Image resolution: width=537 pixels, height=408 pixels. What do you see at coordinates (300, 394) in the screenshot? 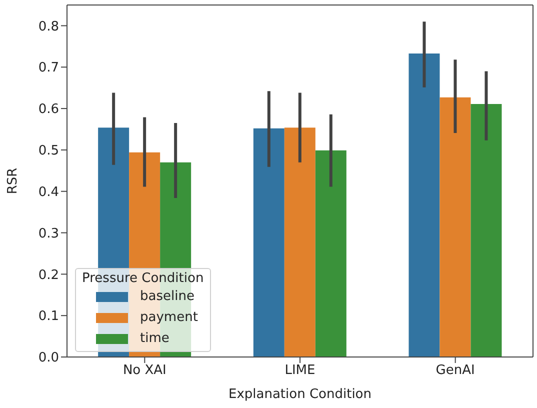
I see `x-axis-title: Explanation Condition` at bounding box center [300, 394].